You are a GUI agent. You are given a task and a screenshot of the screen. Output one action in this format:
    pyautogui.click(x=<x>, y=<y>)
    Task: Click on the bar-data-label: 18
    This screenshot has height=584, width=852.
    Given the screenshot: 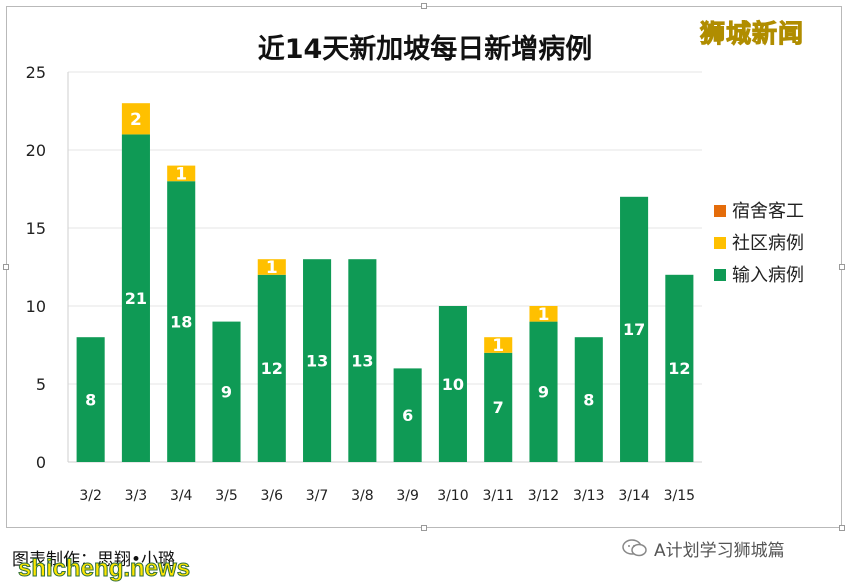 What is the action you would take?
    pyautogui.click(x=181, y=321)
    